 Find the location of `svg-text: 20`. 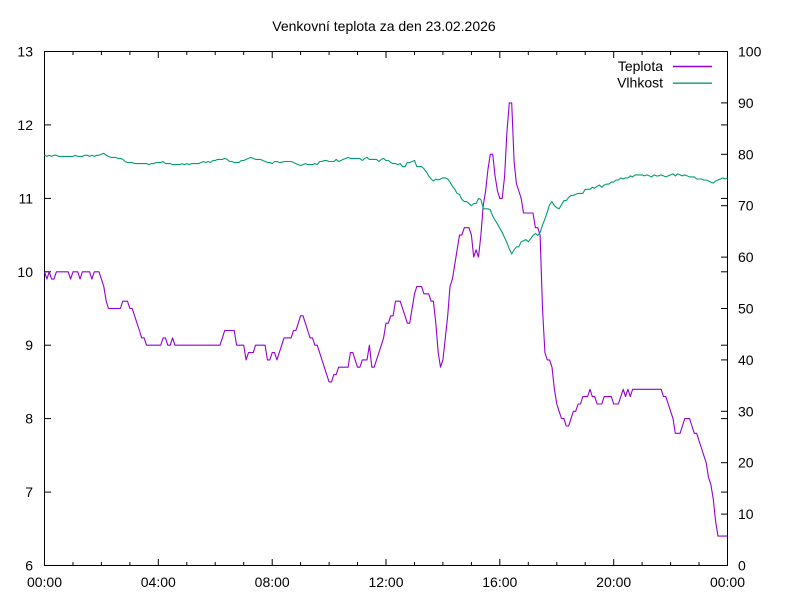

svg-text: 20 is located at coordinates (746, 463).